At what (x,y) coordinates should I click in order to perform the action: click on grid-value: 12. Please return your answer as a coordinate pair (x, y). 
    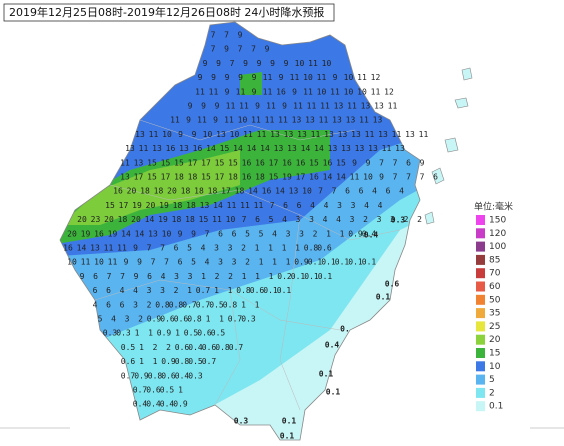
    Looking at the image, I should click on (389, 91).